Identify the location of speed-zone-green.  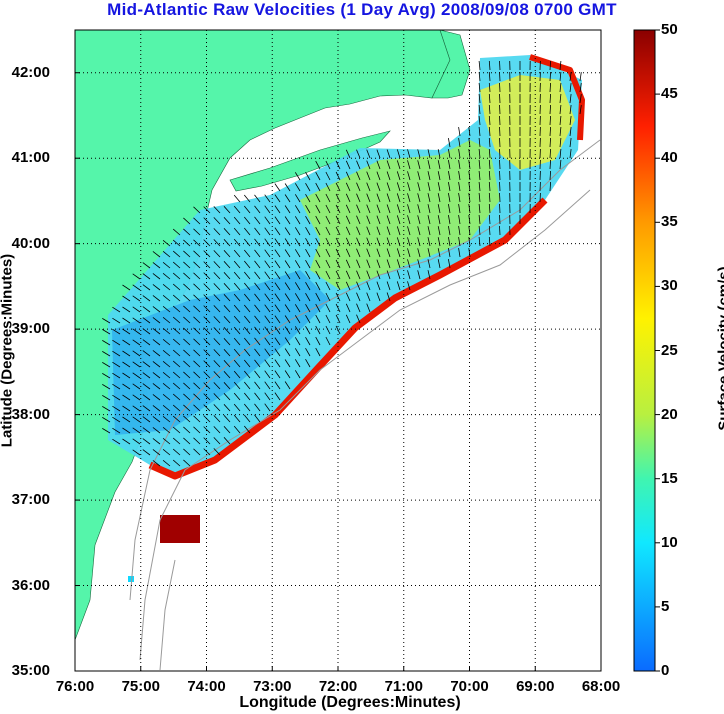
(400, 215).